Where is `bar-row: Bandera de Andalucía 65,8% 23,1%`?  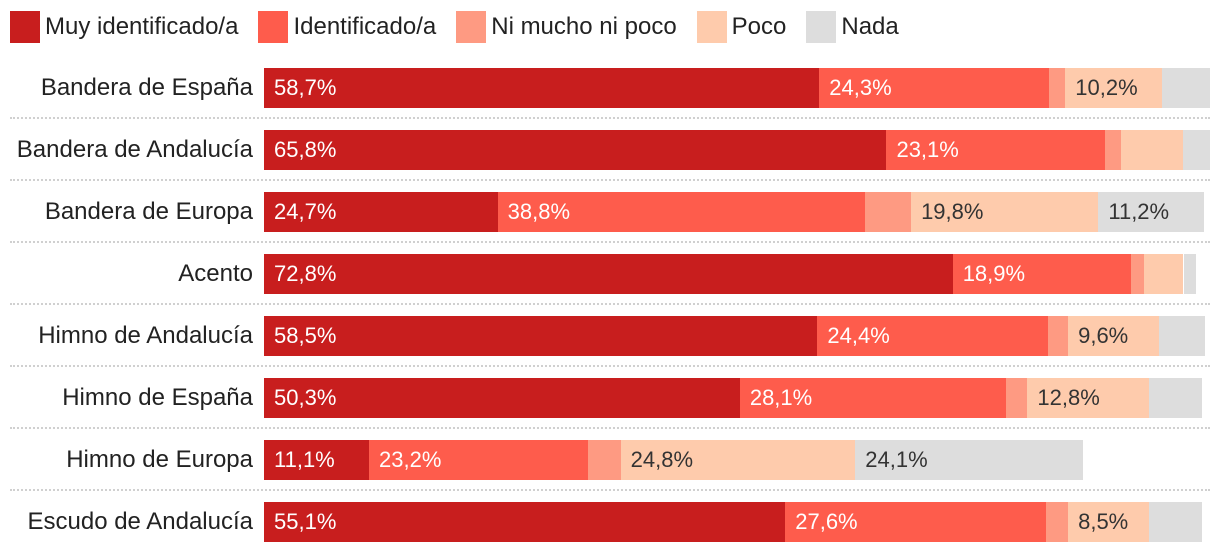
bar-row: Bandera de Andalucía 65,8% 23,1% is located at coordinates (610, 150).